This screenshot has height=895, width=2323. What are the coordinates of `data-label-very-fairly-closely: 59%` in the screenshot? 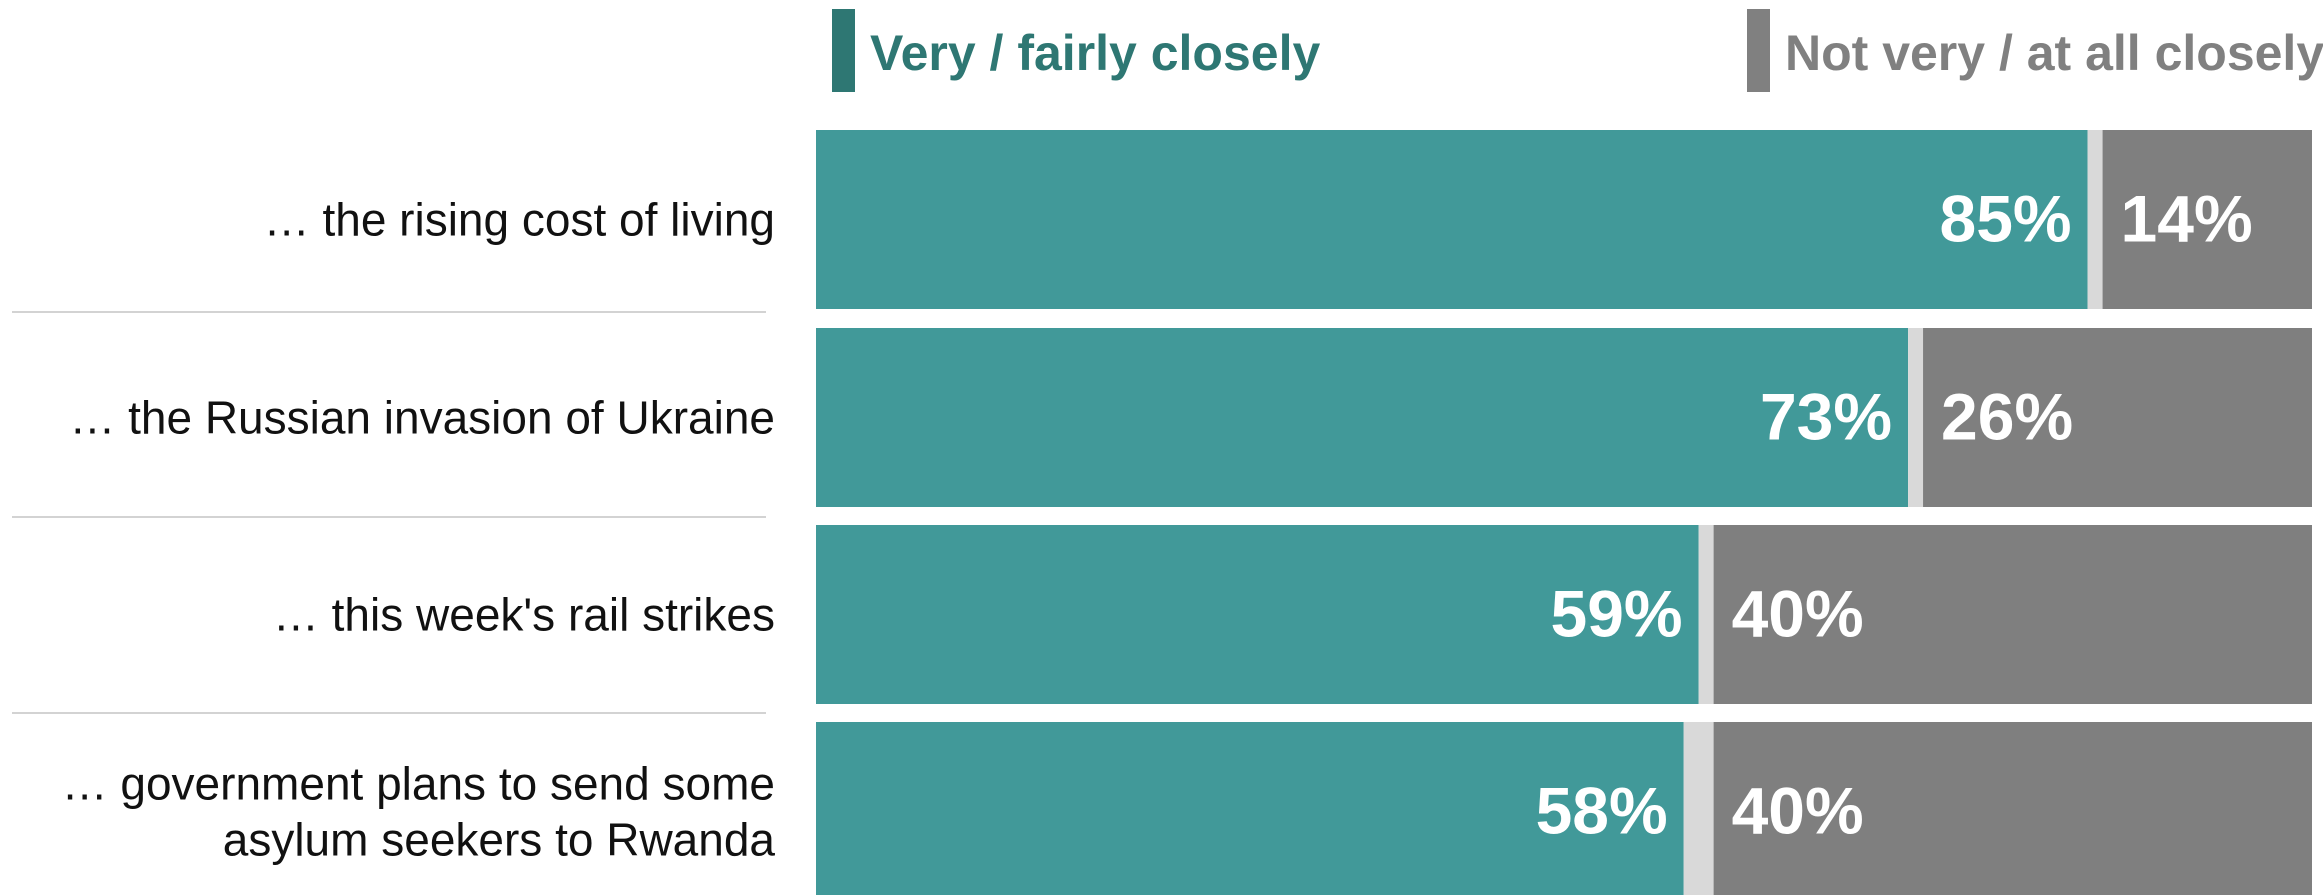 It's located at (1617, 614).